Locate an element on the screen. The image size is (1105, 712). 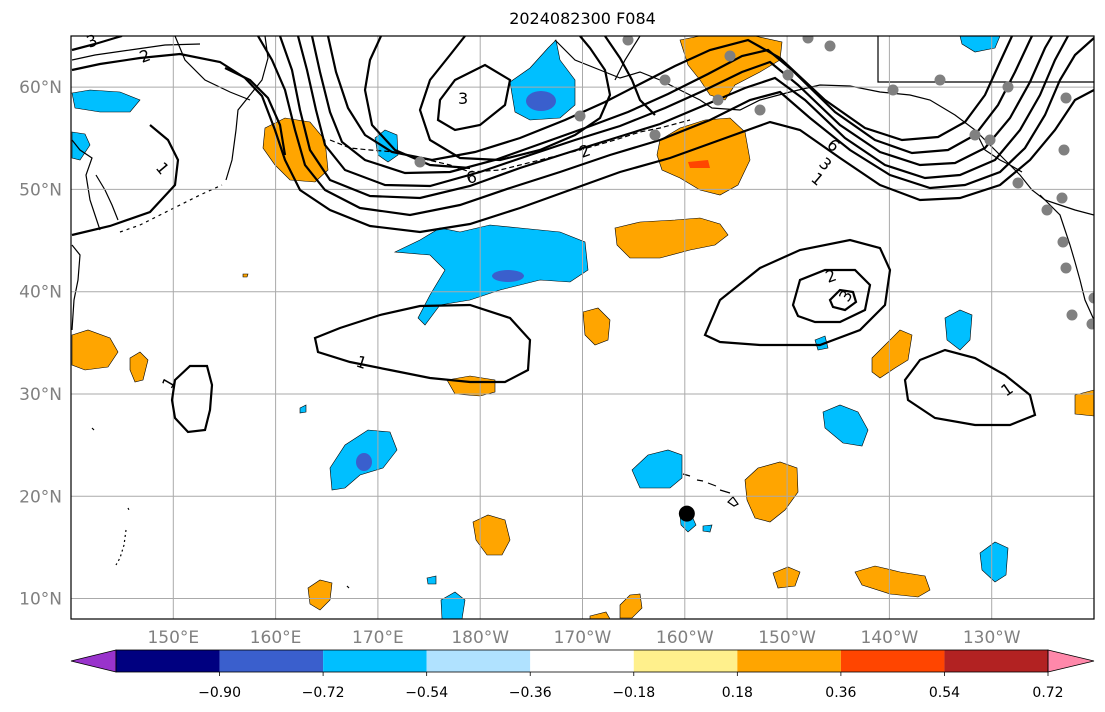
colorbar-tick-label: −0.18 is located at coordinates (633, 693).